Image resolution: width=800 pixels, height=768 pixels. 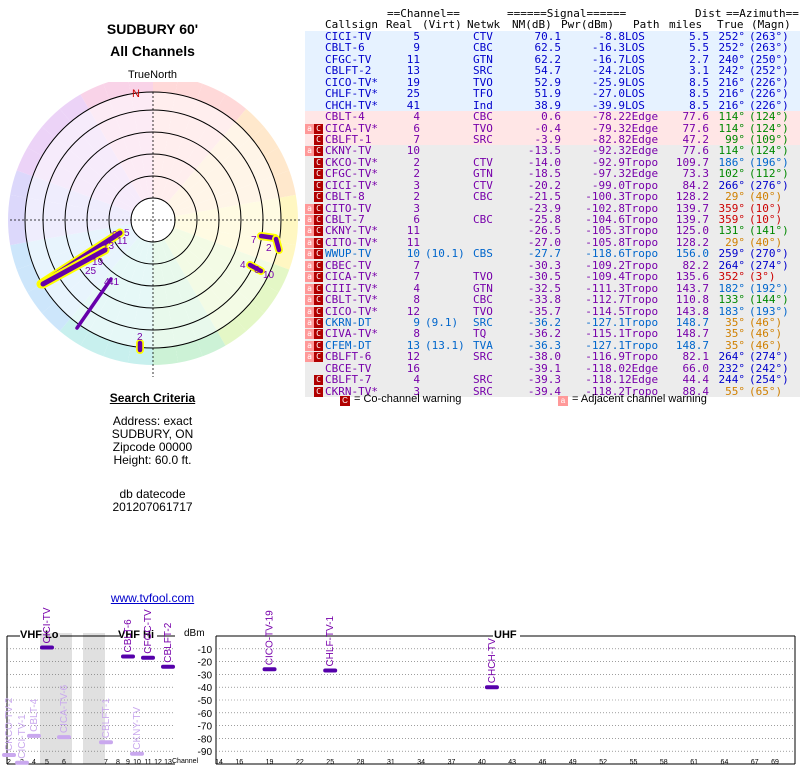 I want to click on cell-callsign: CFGC-TV*, so click(x=351, y=174).